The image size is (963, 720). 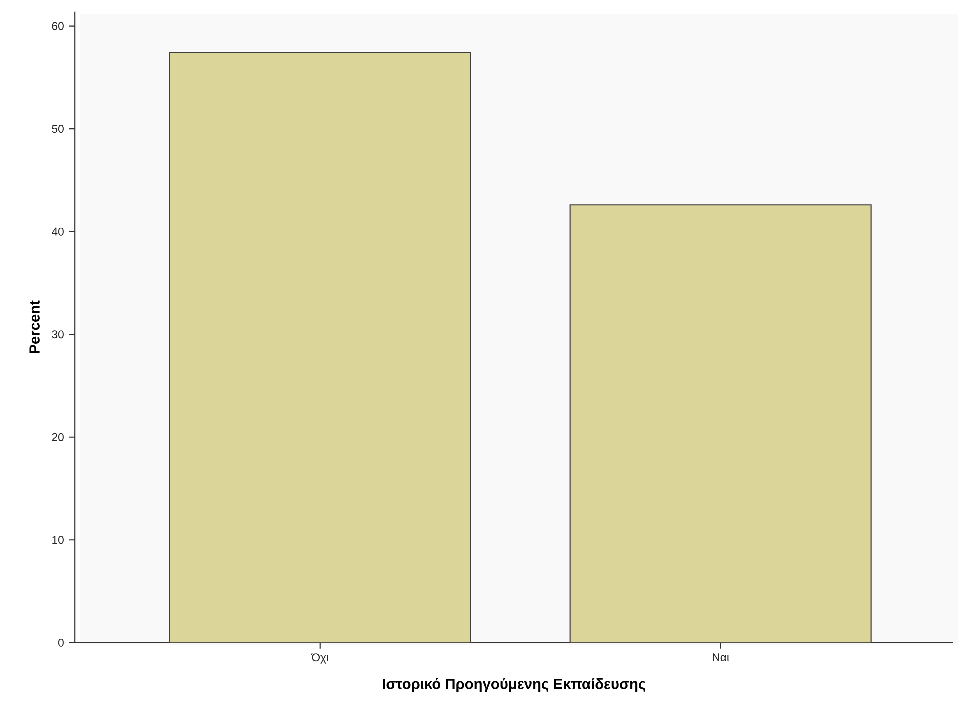 I want to click on x-axis-title: Ιστορικό Προηγούμενης Εκπαίδευσης, so click(x=514, y=685).